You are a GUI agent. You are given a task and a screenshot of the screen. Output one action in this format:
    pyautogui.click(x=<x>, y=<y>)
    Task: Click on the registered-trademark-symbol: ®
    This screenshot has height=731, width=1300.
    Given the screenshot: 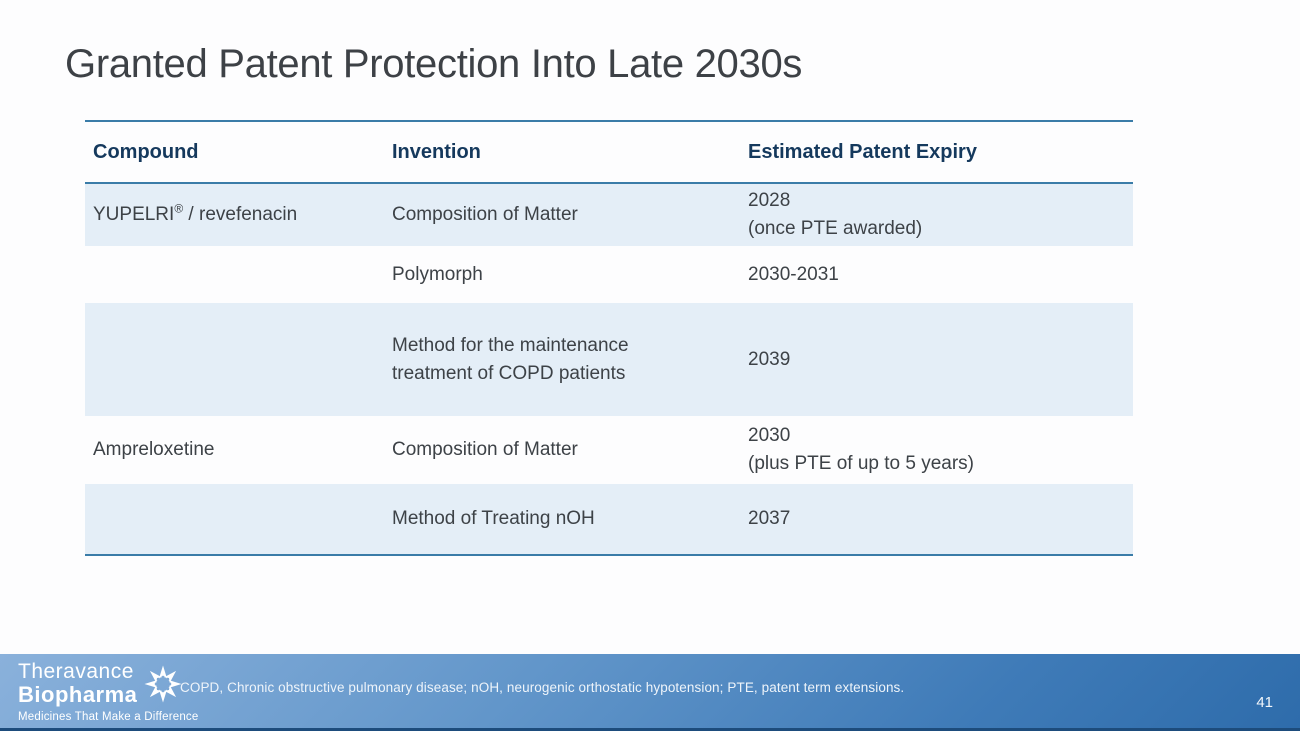 What is the action you would take?
    pyautogui.click(x=179, y=208)
    